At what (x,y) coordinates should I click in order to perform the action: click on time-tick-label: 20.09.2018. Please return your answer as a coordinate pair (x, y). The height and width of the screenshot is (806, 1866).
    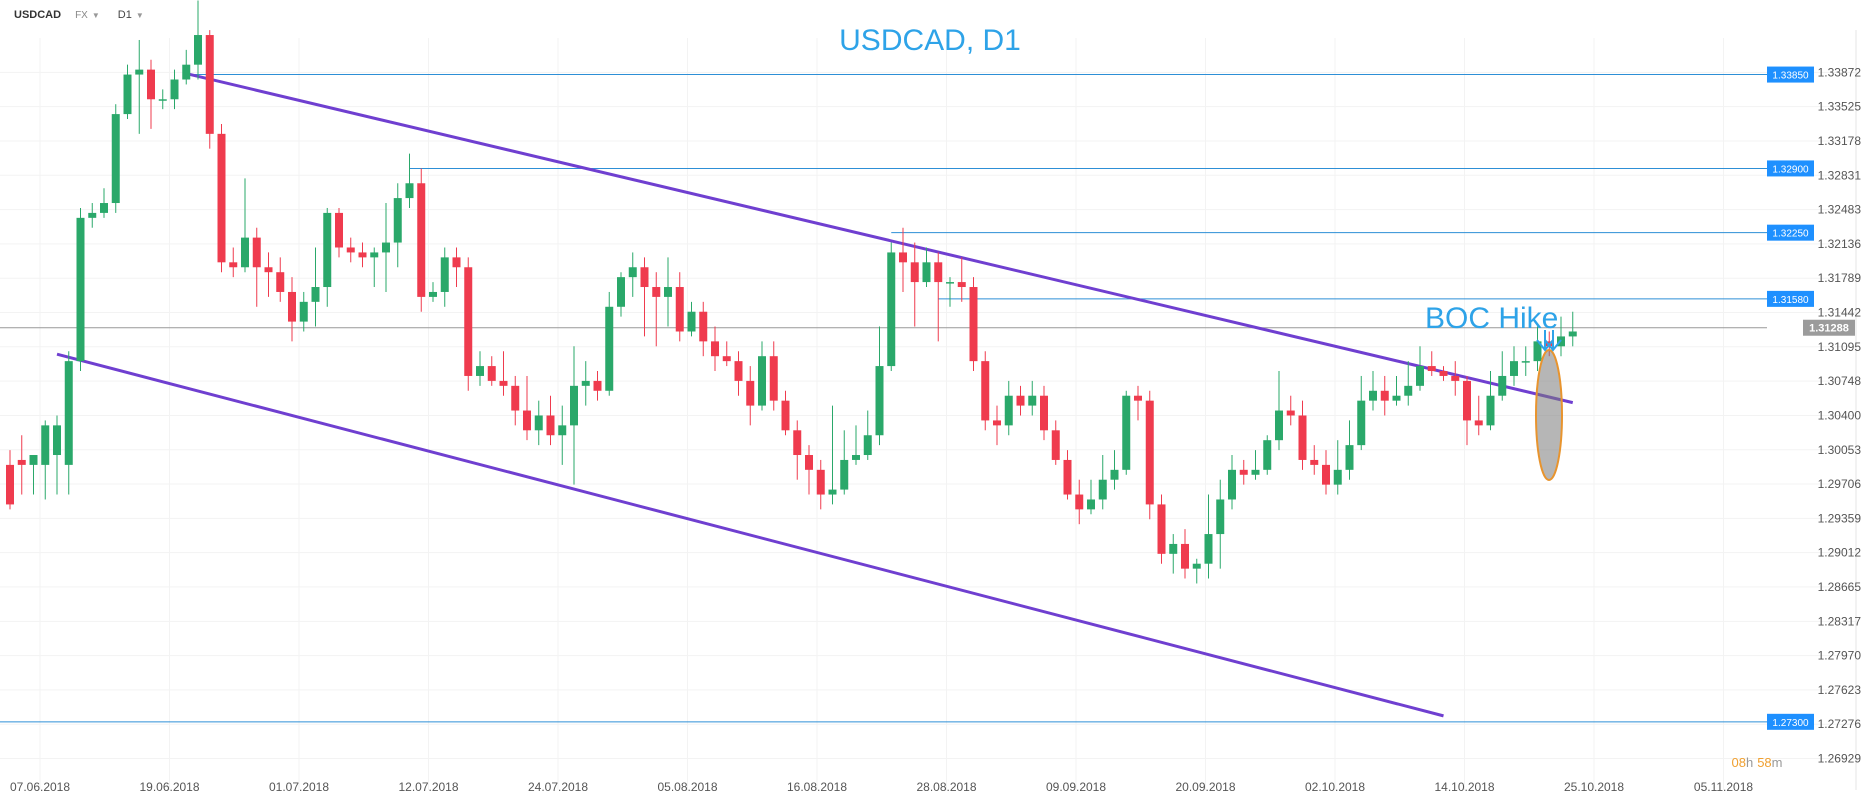
    Looking at the image, I should click on (1205, 787).